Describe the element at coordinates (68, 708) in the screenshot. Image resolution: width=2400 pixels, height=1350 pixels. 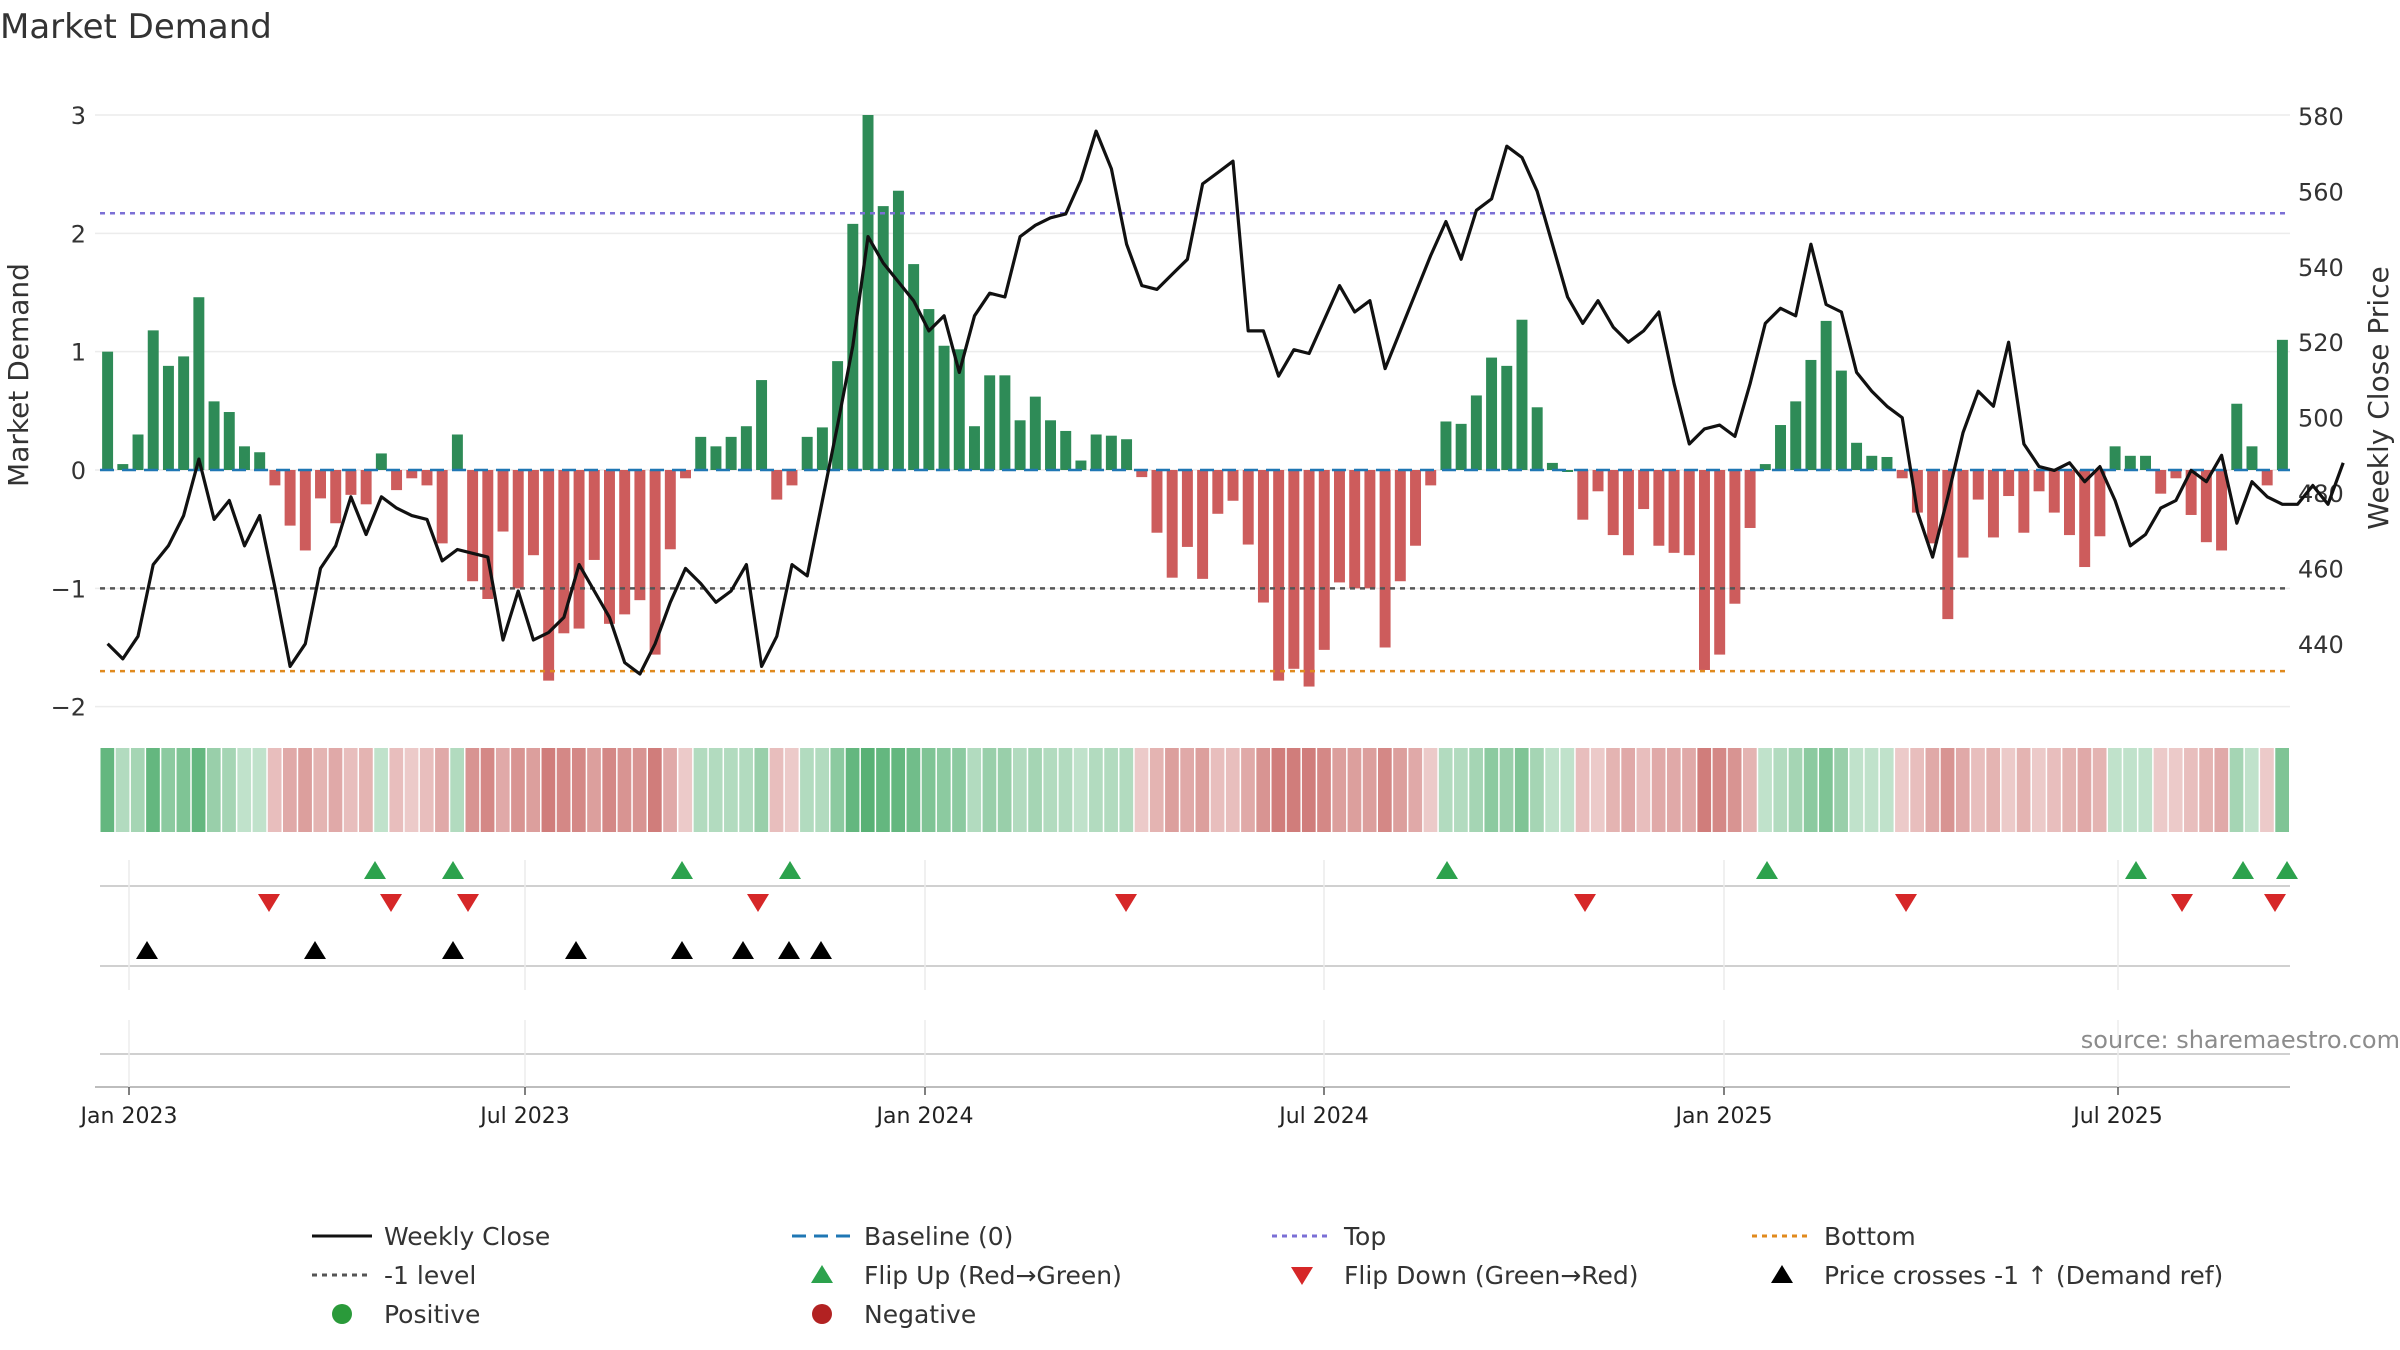
I see `left-tick-label: −2` at that location.